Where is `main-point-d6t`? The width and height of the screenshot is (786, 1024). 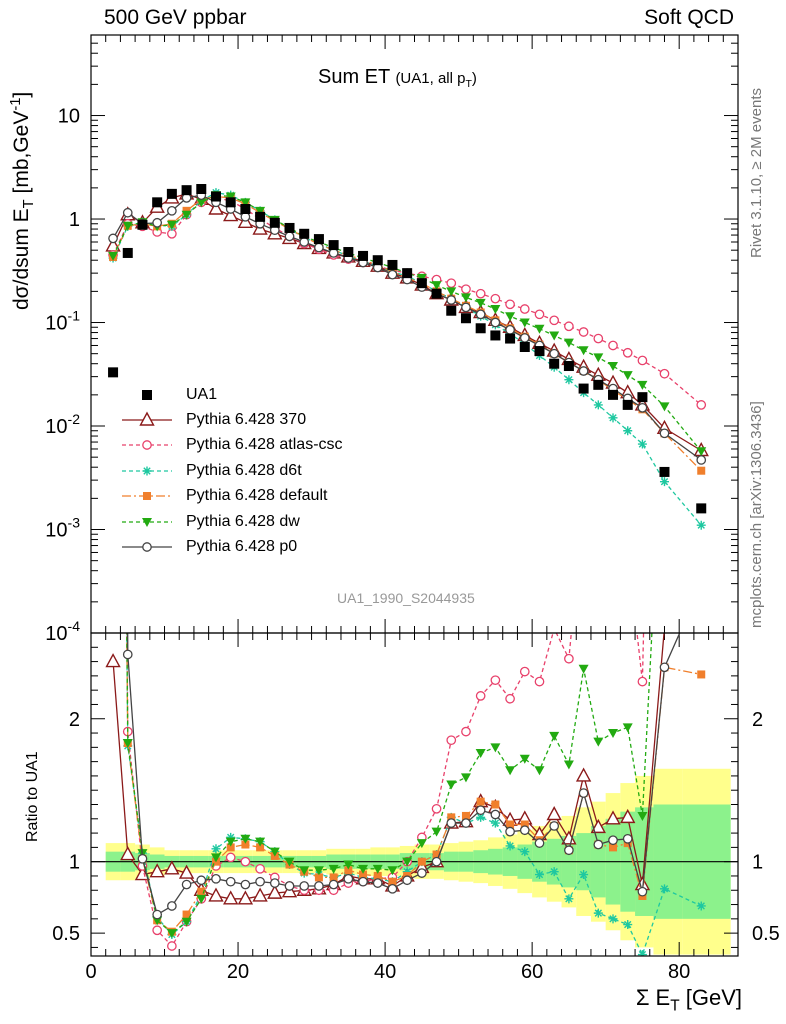 main-point-d6t is located at coordinates (642, 444).